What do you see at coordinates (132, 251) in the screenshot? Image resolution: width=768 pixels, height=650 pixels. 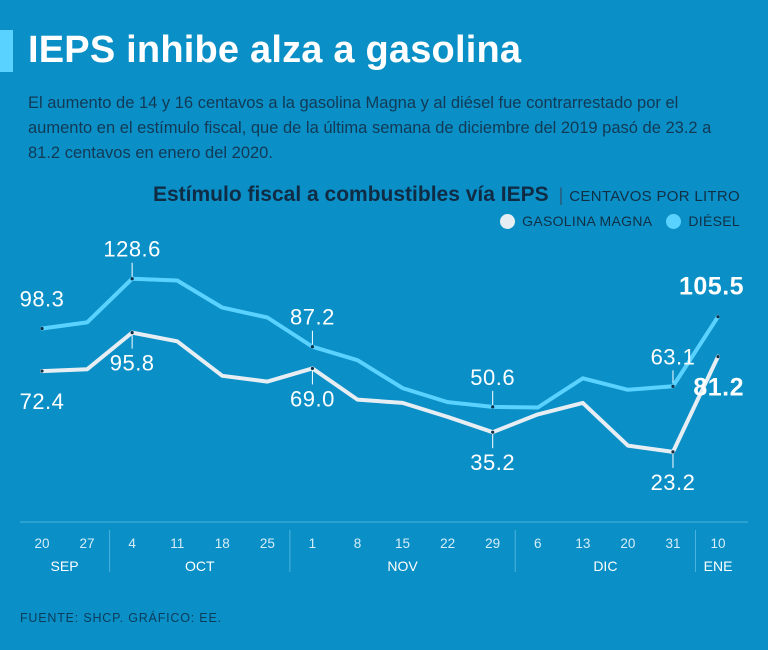 I see `data-label-diesel: 128.6` at bounding box center [132, 251].